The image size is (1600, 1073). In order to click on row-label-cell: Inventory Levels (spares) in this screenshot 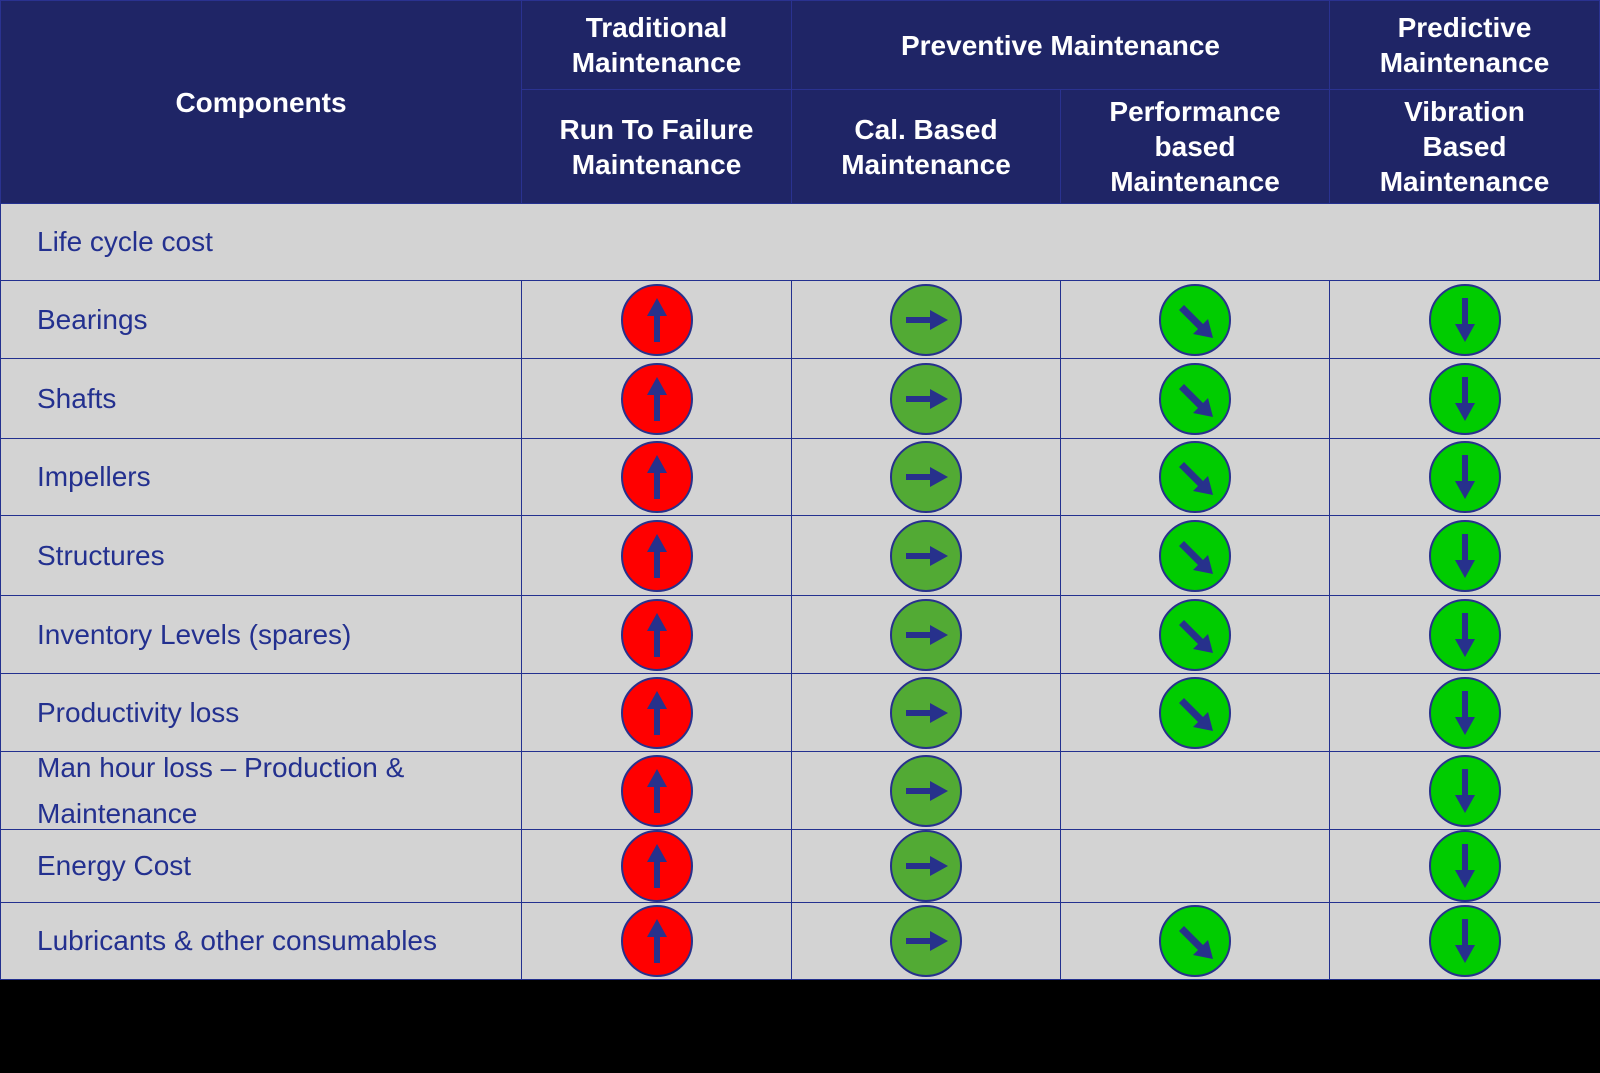, I will do `click(261, 634)`.